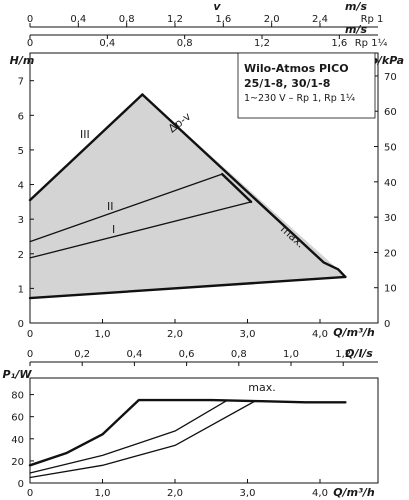 The width and height of the screenshot is (409, 500). Describe the element at coordinates (390, 112) in the screenshot. I see `kpa-label: 60` at that location.